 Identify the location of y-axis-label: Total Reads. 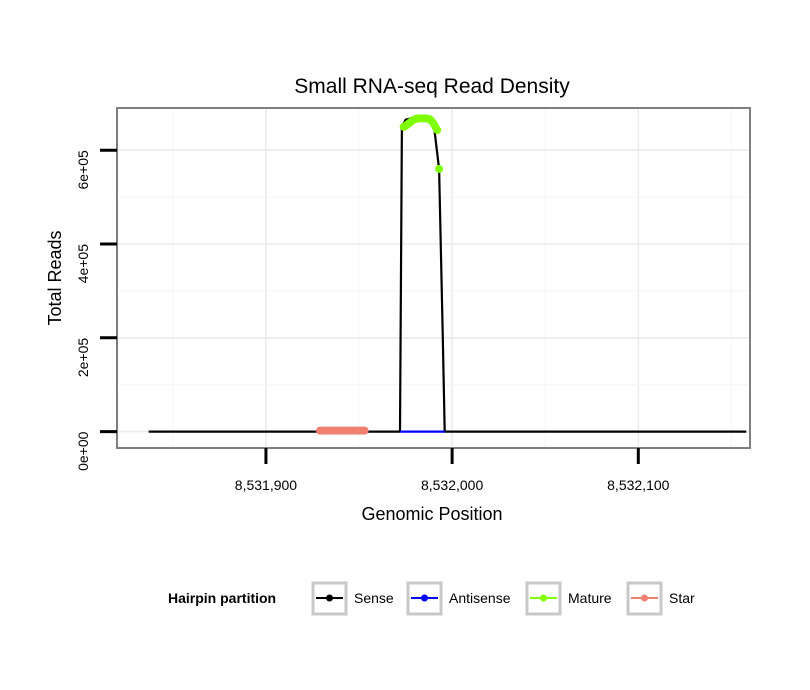
(55, 277).